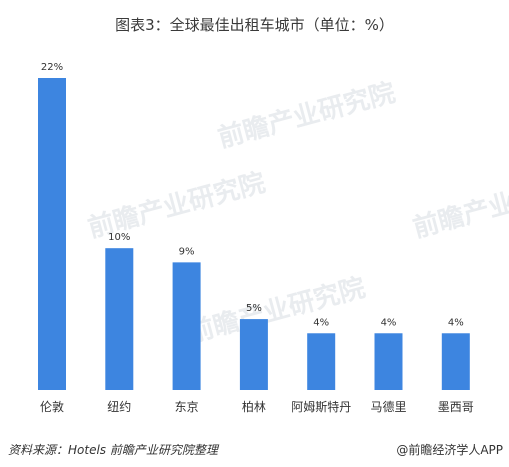  I want to click on chart-title: 图表3：全球最佳出租车城市（单位：%）, so click(254, 25).